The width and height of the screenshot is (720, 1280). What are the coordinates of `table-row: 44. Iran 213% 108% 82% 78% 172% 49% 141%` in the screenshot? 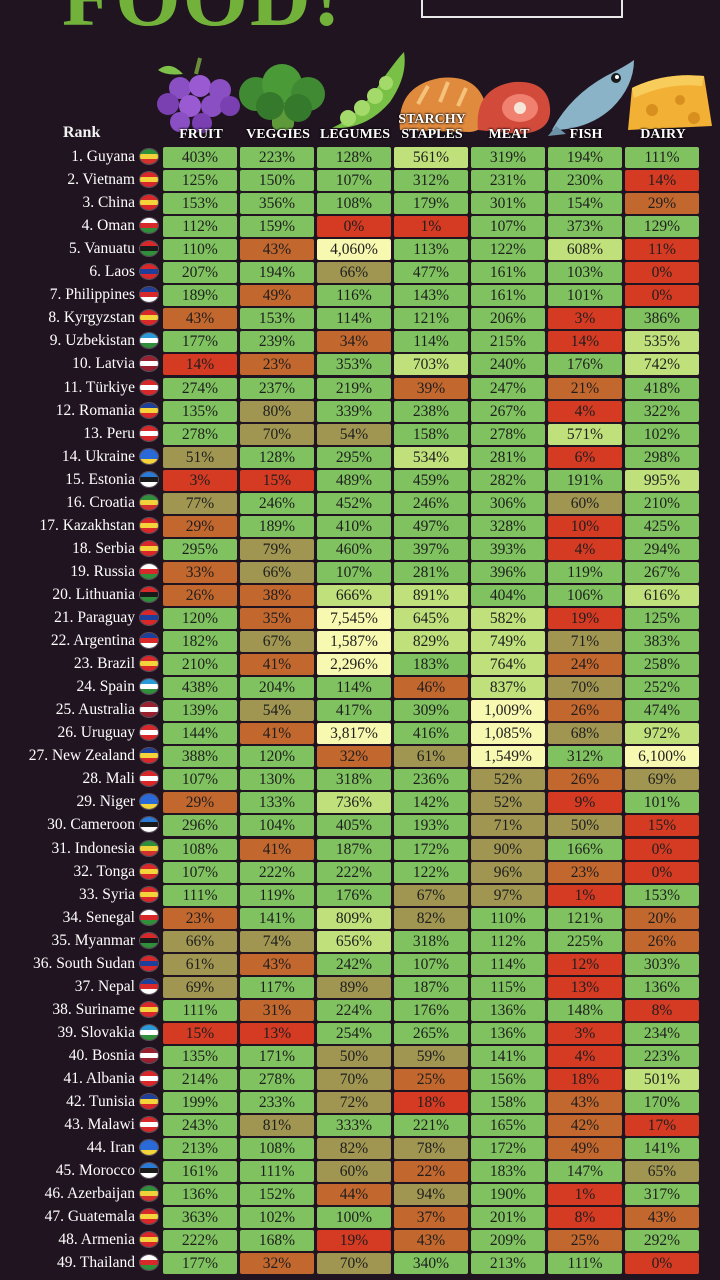 It's located at (360, 1148).